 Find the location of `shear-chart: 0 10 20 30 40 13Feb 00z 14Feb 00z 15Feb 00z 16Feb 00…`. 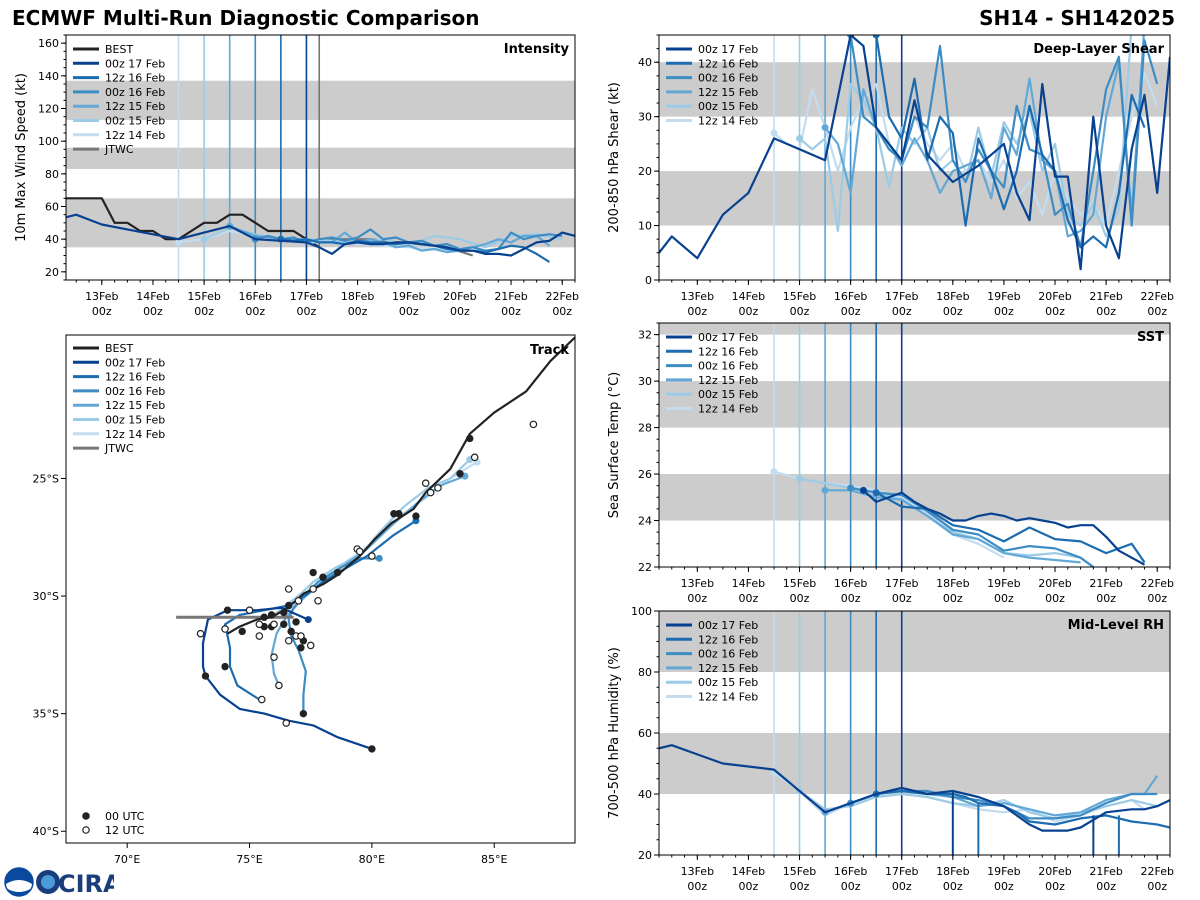

shear-chart: 0 10 20 30 40 13Feb 00z 14Feb 00z 15Feb 00z 16Feb 00… is located at coordinates (890, 176).